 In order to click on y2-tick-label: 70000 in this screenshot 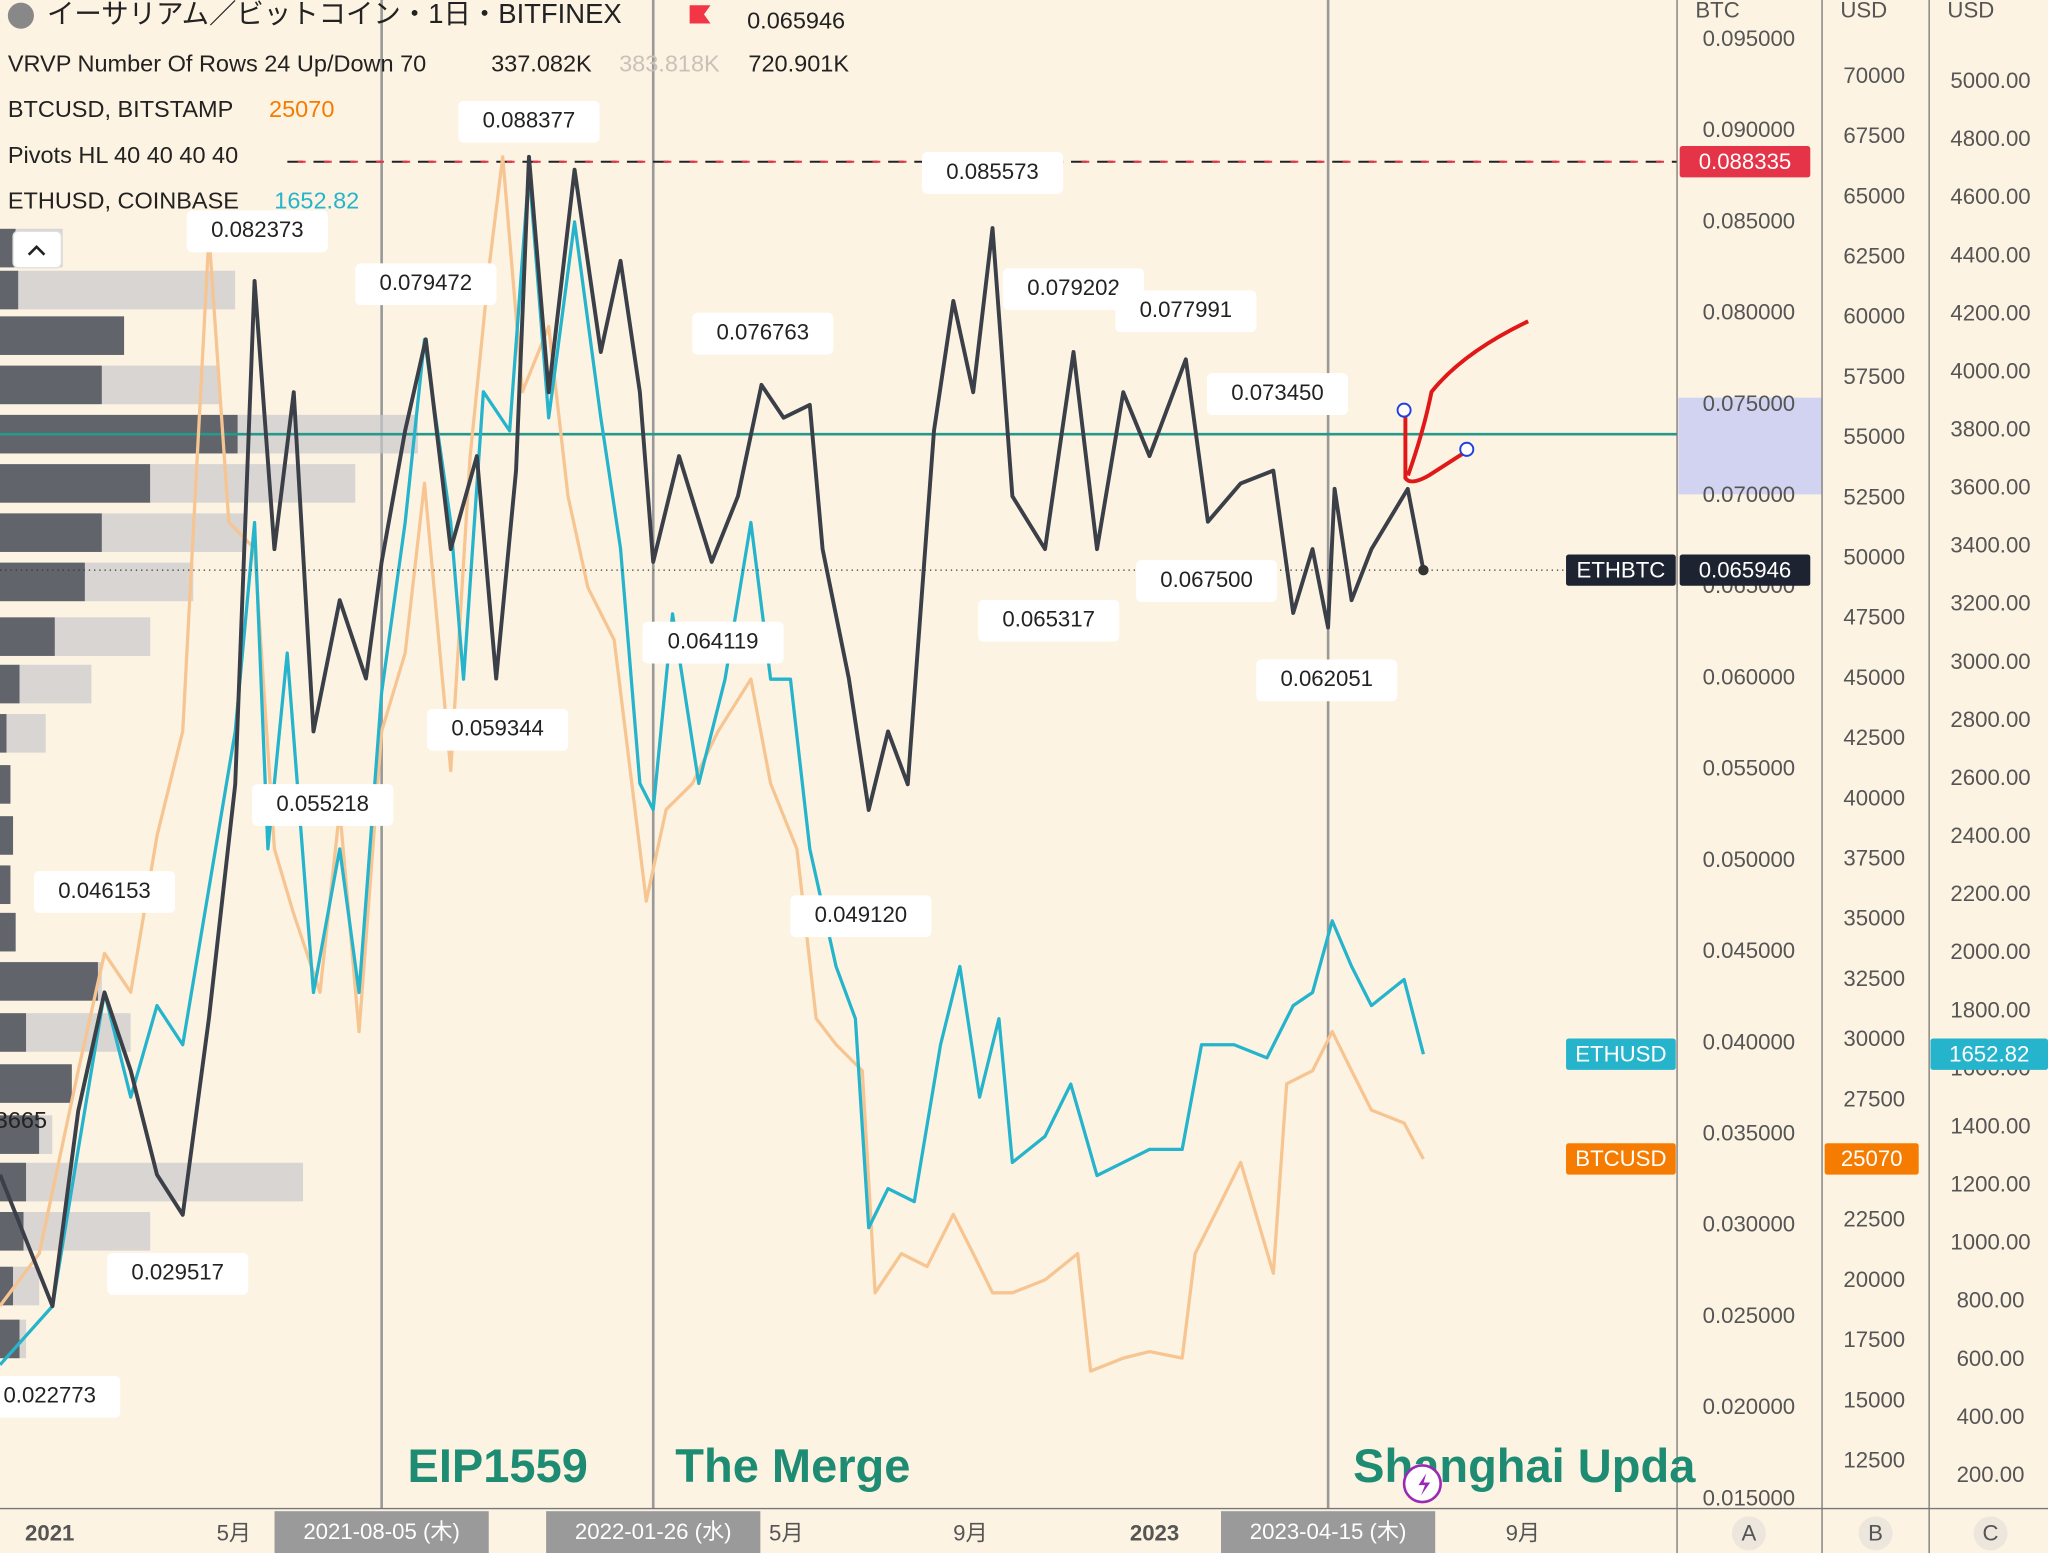, I will do `click(1874, 75)`.